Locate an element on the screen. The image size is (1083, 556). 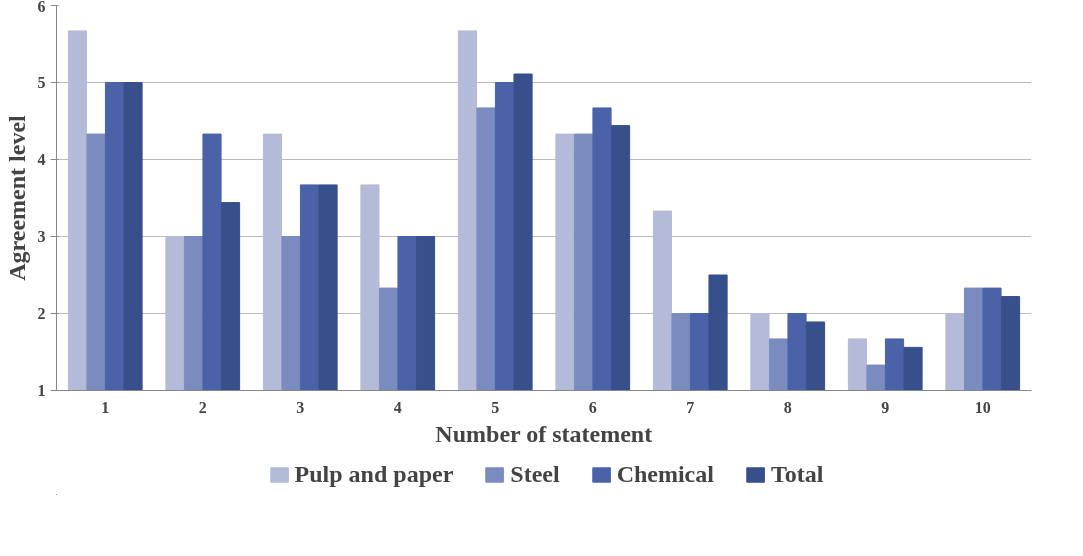
x-tick-label: 7 is located at coordinates (690, 407).